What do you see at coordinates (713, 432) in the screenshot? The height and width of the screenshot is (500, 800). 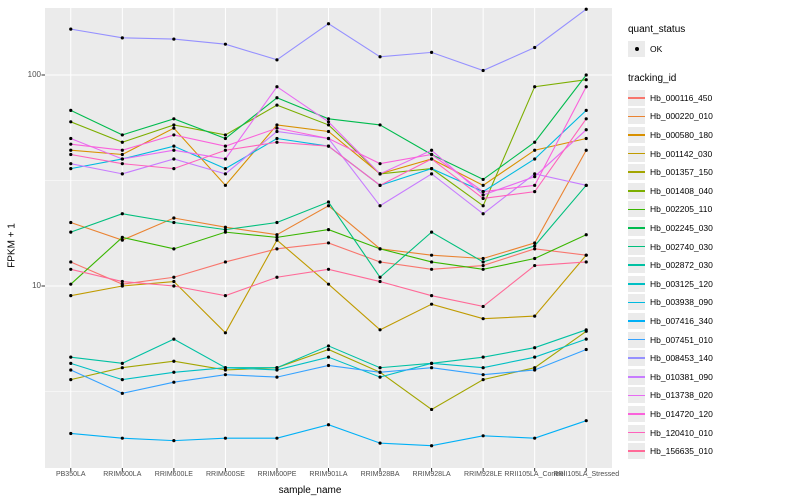 I see `legend-item-tracking: Hb_120410_010` at bounding box center [713, 432].